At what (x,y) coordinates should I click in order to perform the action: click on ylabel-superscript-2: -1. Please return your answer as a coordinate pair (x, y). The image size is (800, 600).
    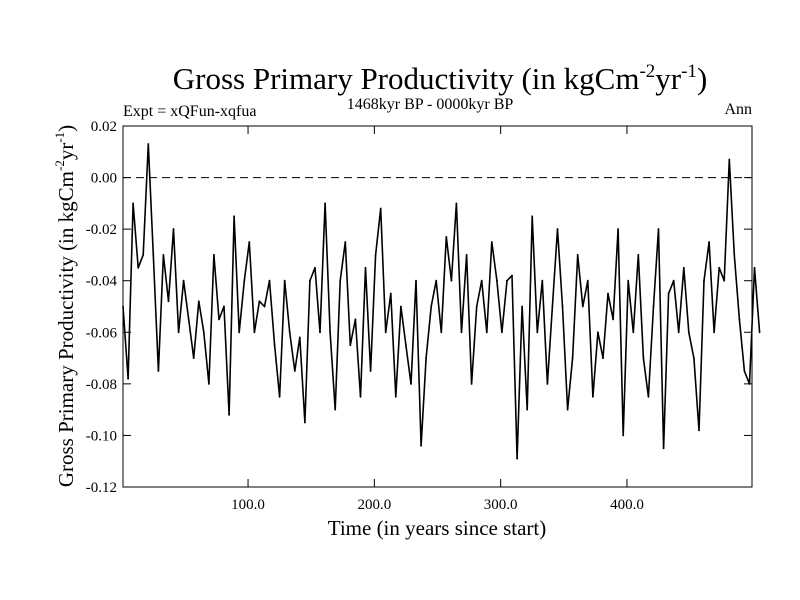
    Looking at the image, I should click on (59, 137).